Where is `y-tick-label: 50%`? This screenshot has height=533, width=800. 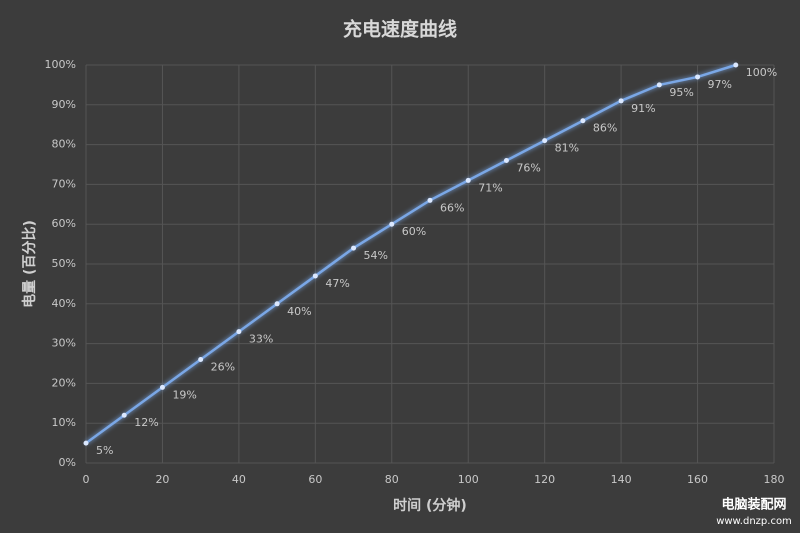
y-tick-label: 50% is located at coordinates (64, 263).